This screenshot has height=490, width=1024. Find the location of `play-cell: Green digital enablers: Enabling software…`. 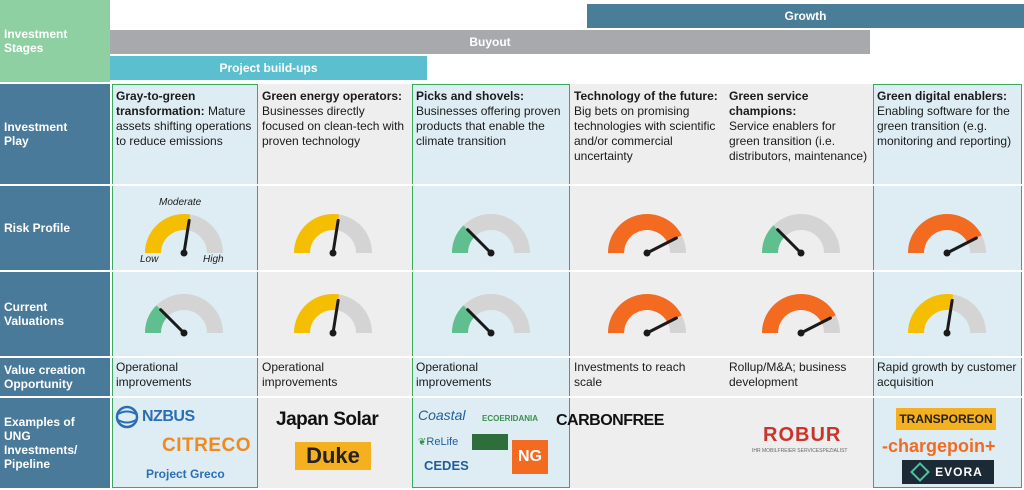

play-cell: Green digital enablers: Enabling software… is located at coordinates (948, 119).